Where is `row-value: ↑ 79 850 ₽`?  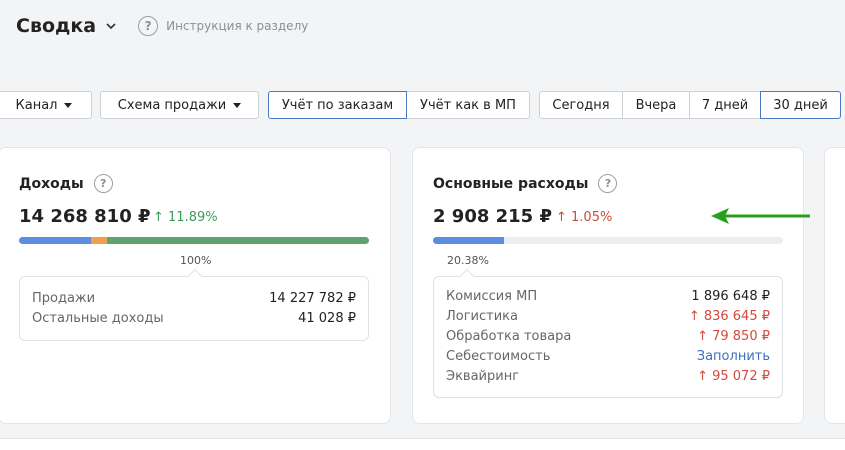
row-value: ↑ 79 850 ₽ is located at coordinates (733, 336).